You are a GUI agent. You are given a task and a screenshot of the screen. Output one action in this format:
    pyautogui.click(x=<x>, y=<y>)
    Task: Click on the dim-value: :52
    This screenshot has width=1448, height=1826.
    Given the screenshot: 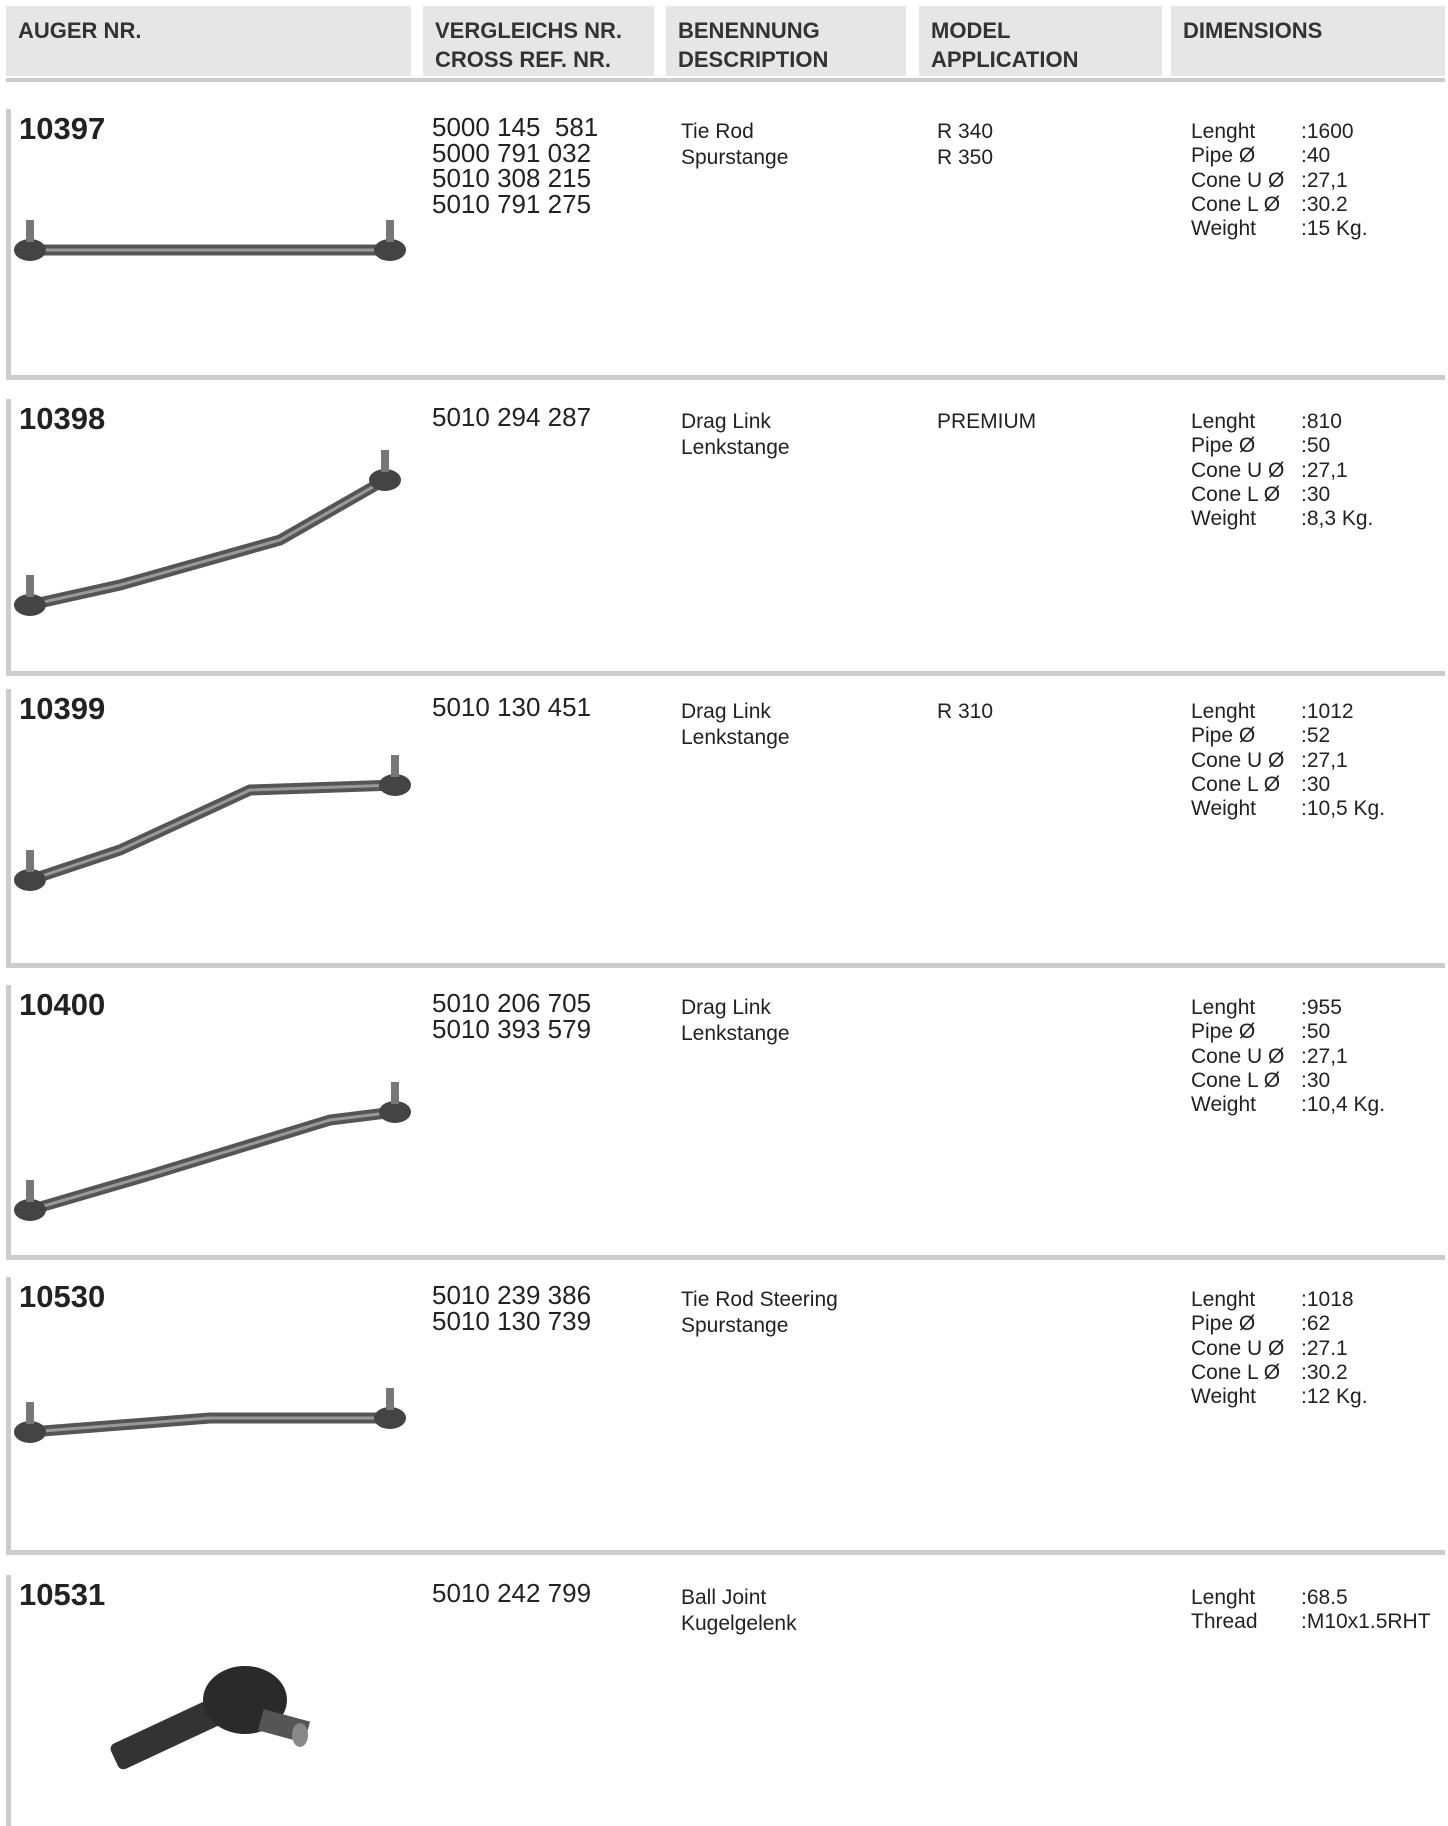 What is the action you would take?
    pyautogui.click(x=1316, y=736)
    